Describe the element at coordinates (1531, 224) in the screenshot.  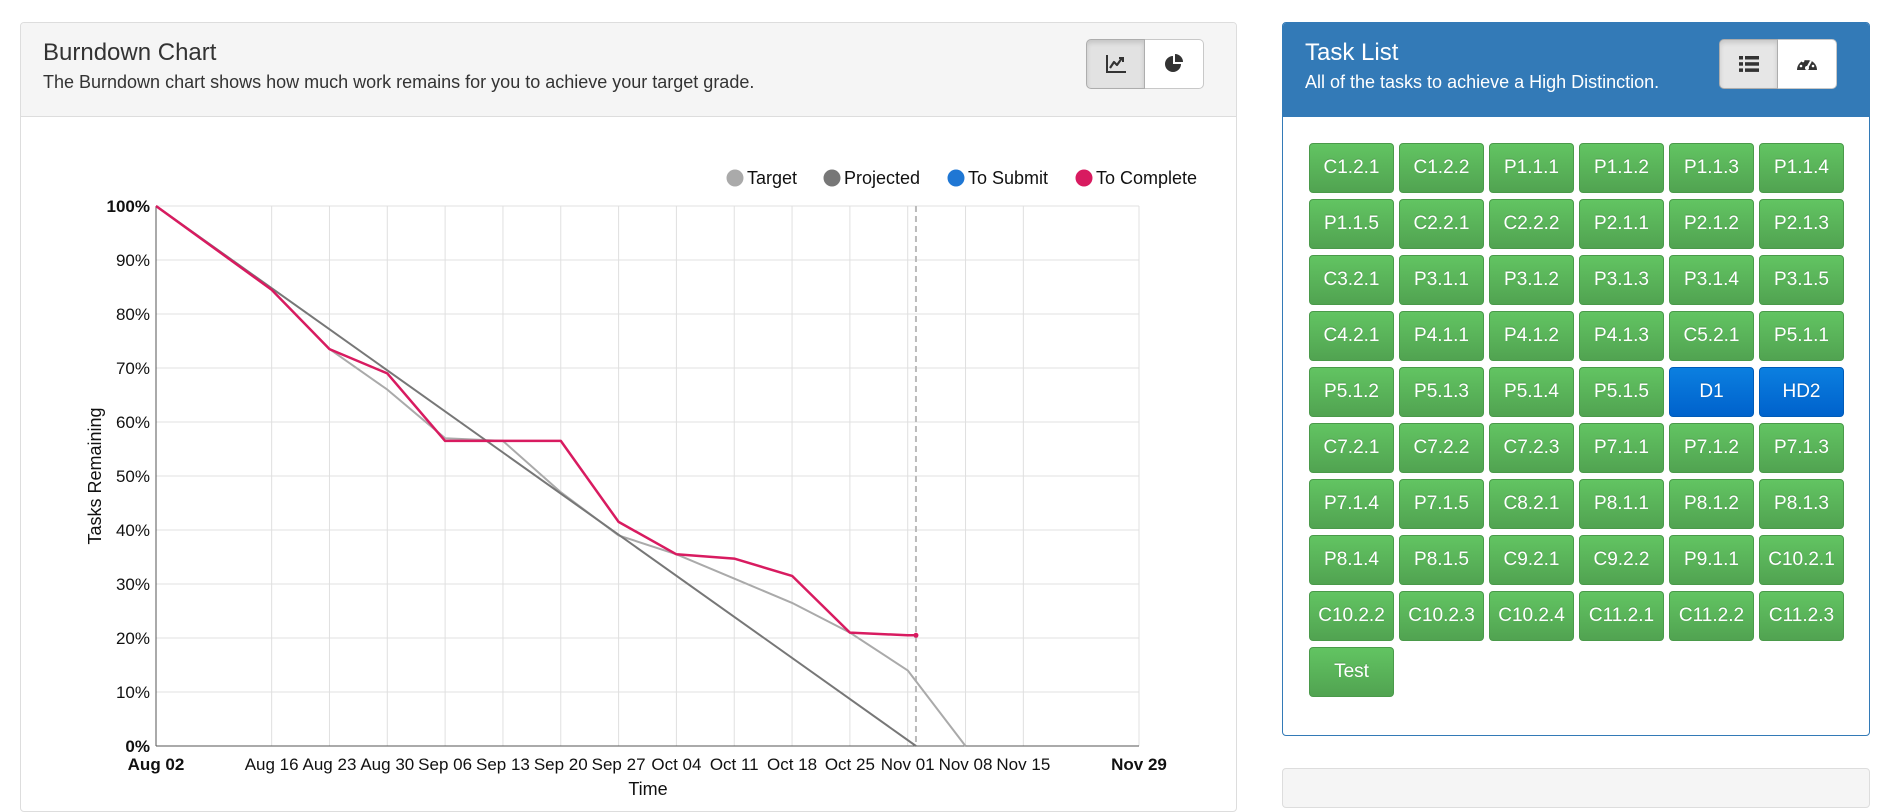
I see `task-button: C2.2.2` at that location.